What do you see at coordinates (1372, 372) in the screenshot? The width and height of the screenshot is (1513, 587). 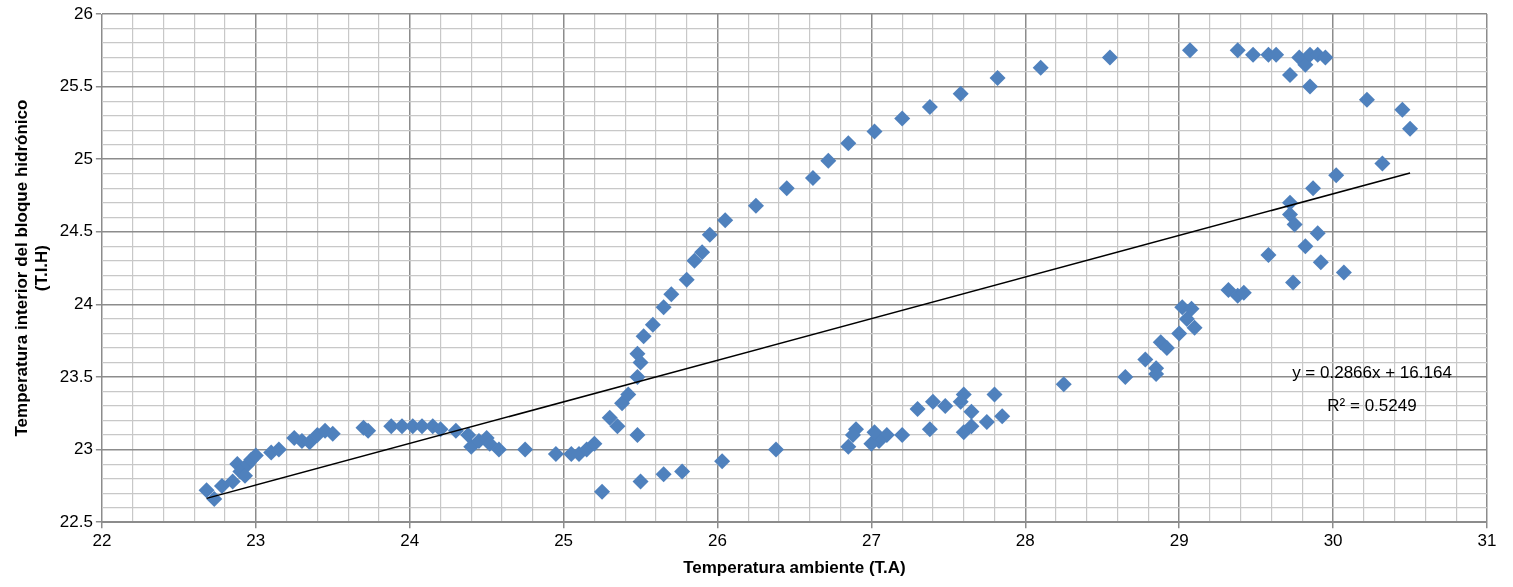 I see `annotation: y = 0.2866x + 16.164` at bounding box center [1372, 372].